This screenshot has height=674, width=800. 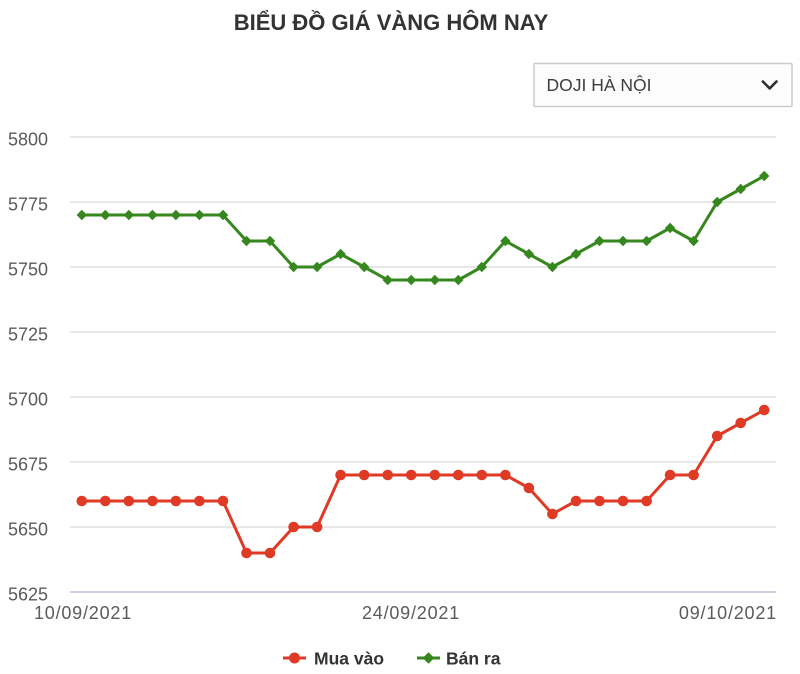 What do you see at coordinates (28, 530) in the screenshot?
I see `svg-text: 5650` at bounding box center [28, 530].